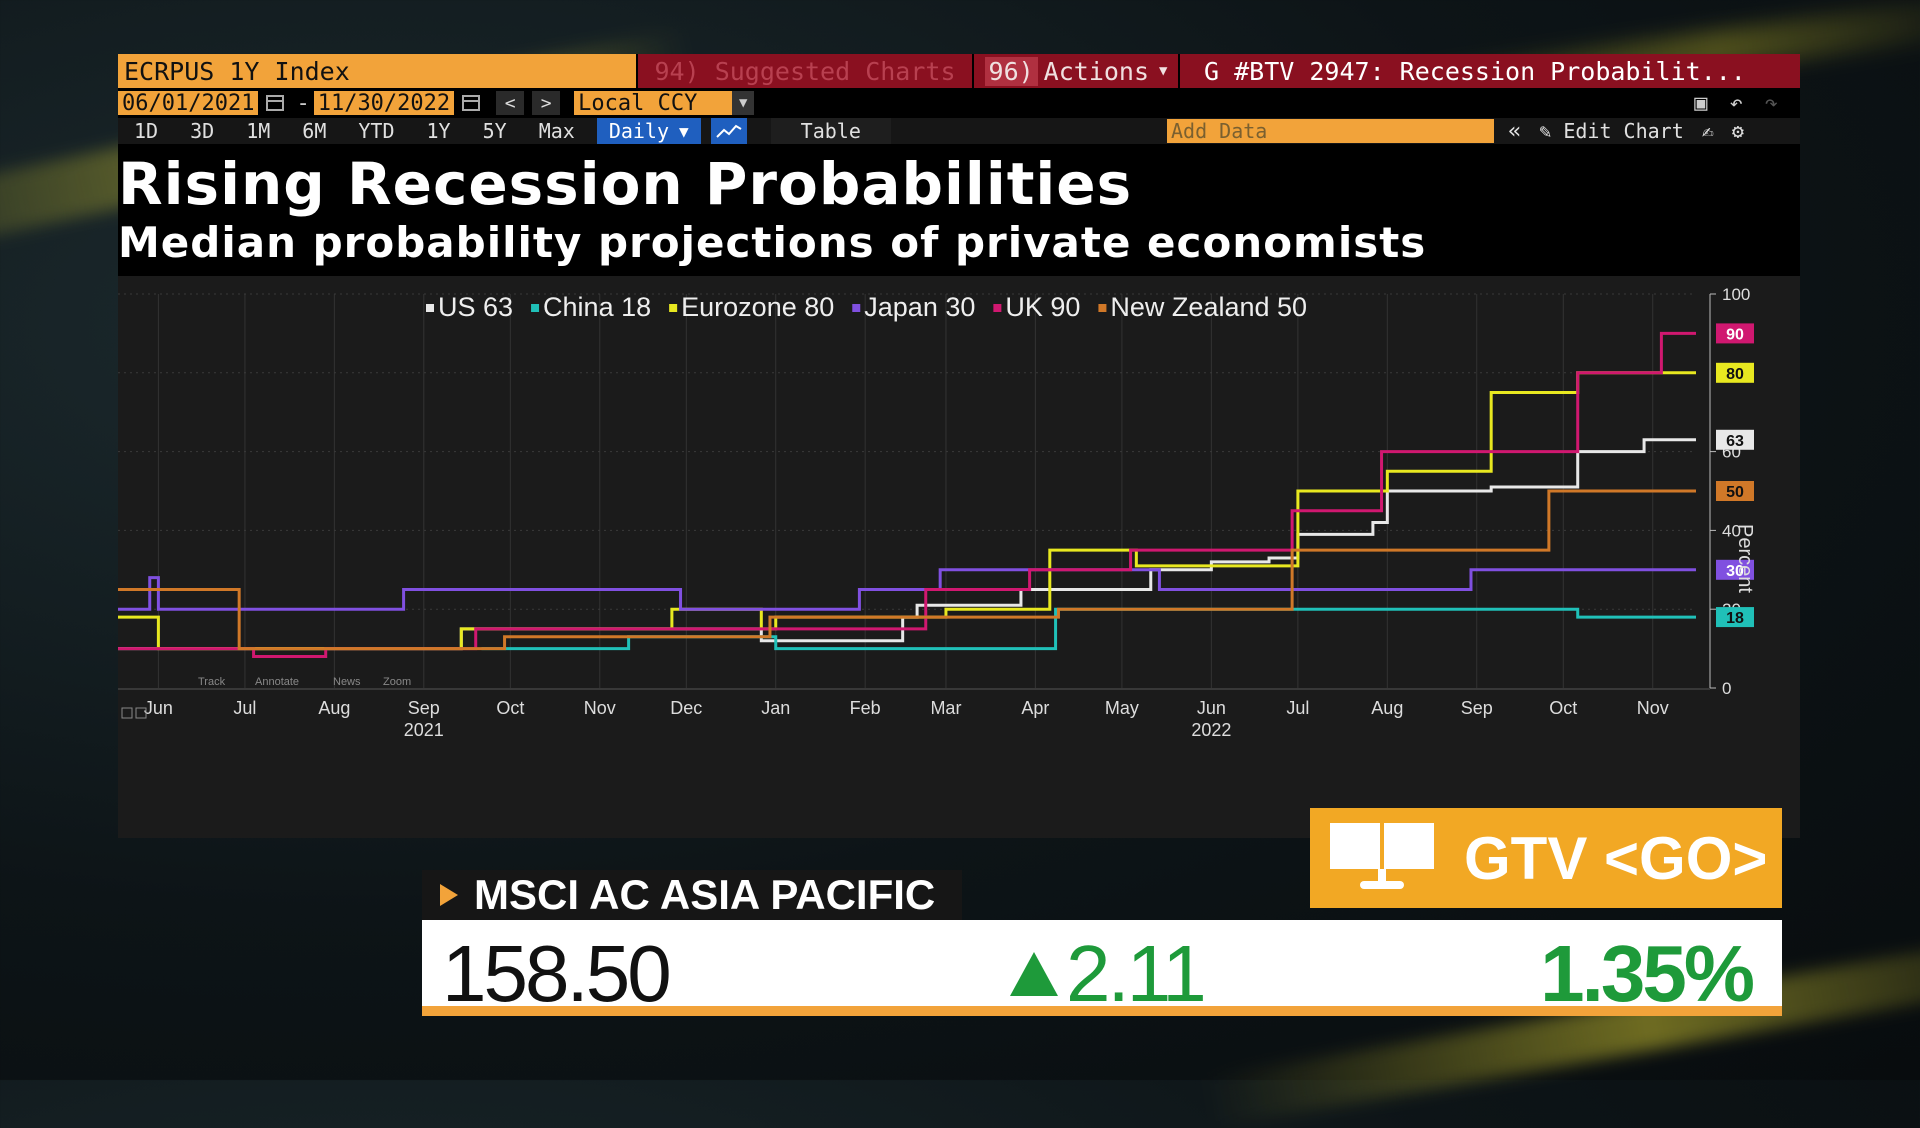 The height and width of the screenshot is (1128, 1920). What do you see at coordinates (258, 131) in the screenshot?
I see `period-button-1m: 1M` at bounding box center [258, 131].